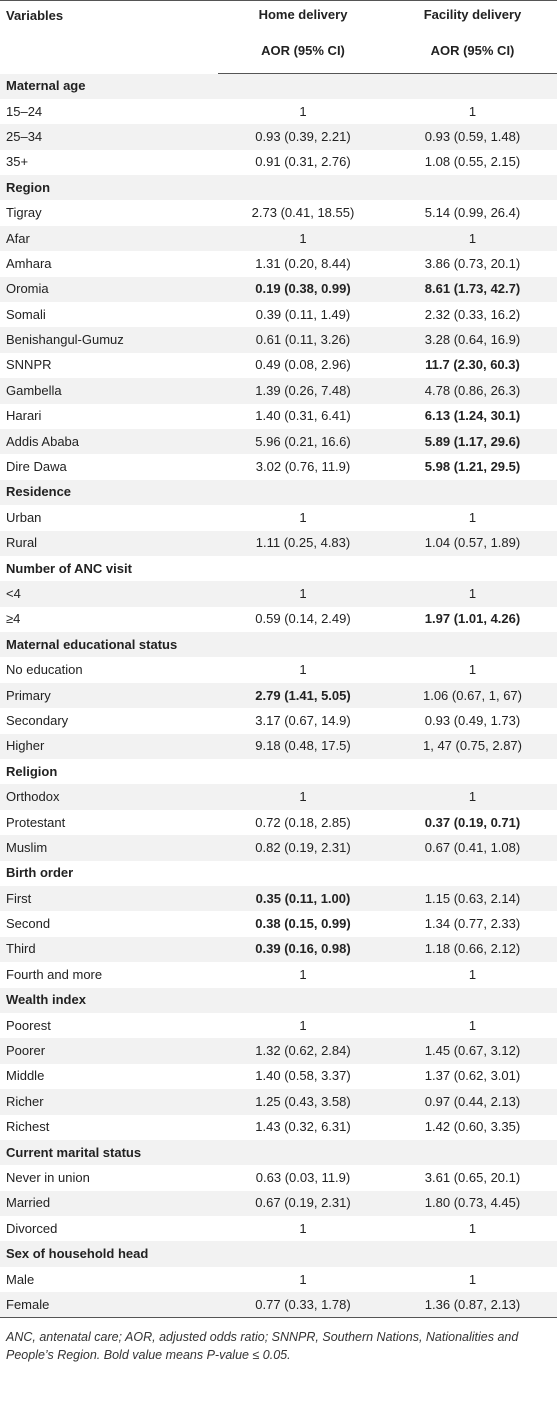  What do you see at coordinates (69, 568) in the screenshot?
I see `group-label: Number of ANC visit` at bounding box center [69, 568].